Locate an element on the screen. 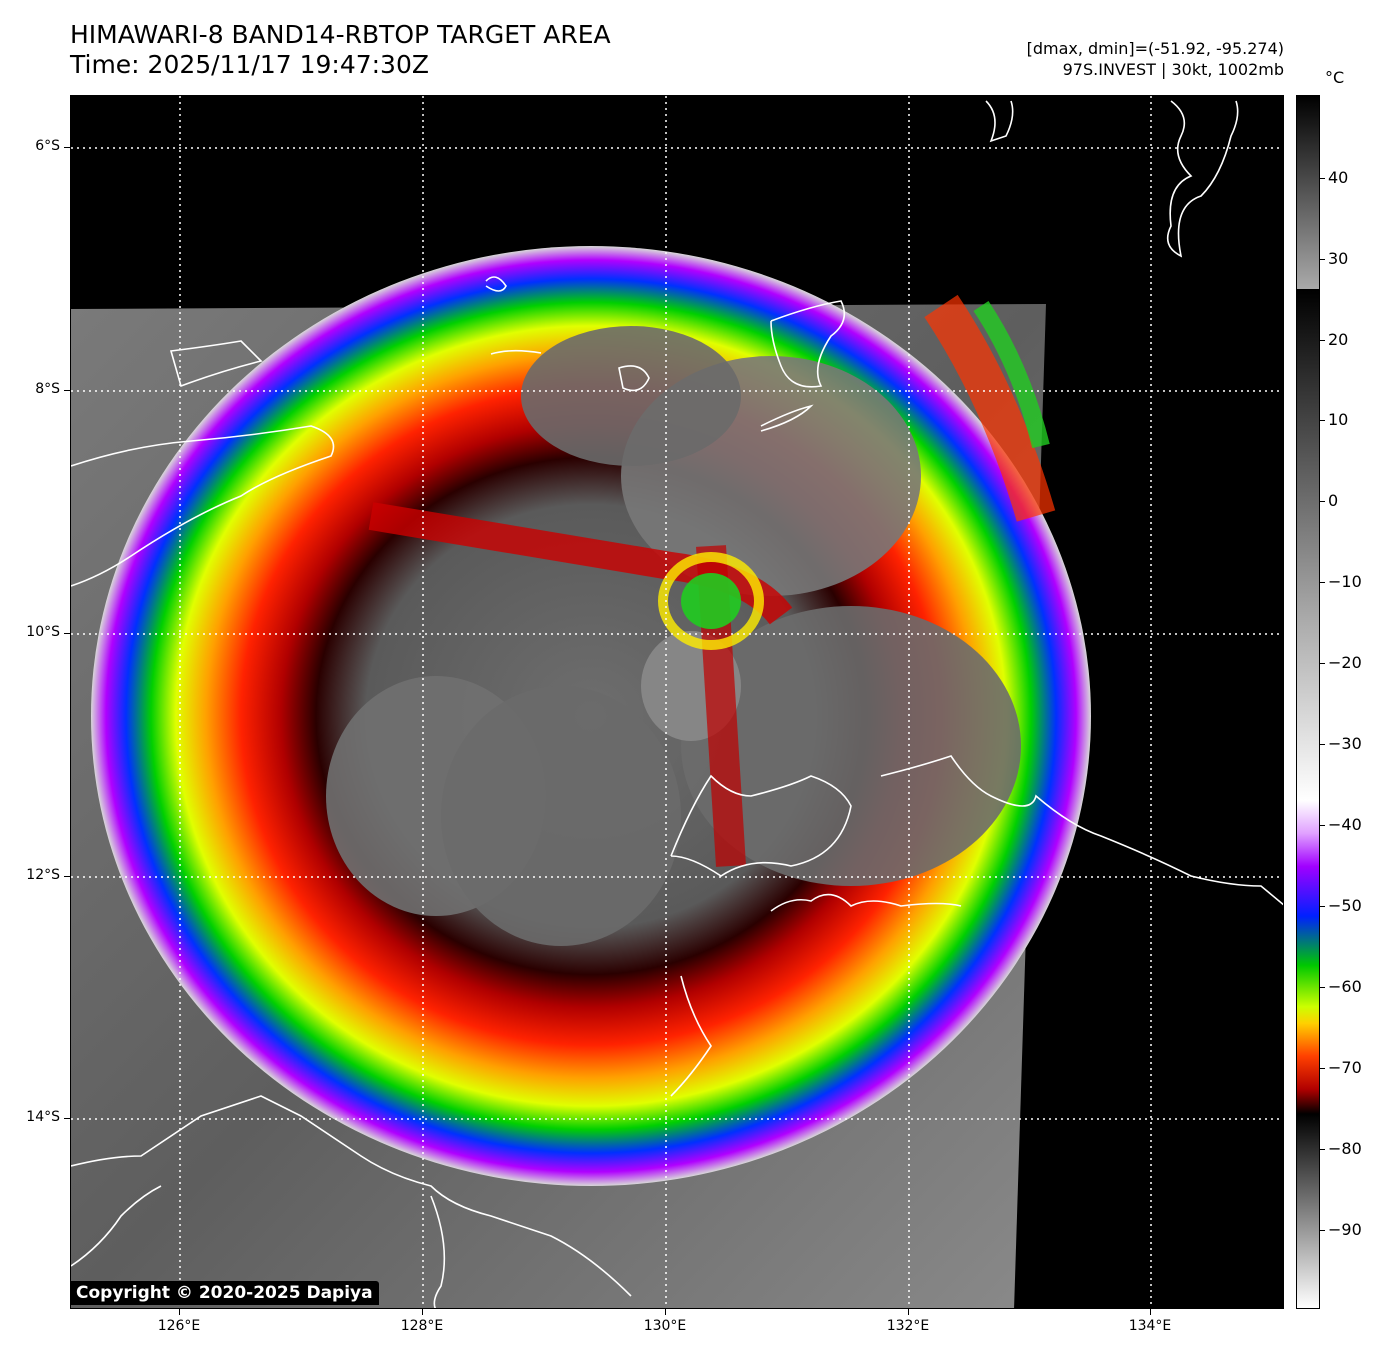  invest-text: 97S.INVEST | 30kt, 1002mb is located at coordinates (1173, 69).